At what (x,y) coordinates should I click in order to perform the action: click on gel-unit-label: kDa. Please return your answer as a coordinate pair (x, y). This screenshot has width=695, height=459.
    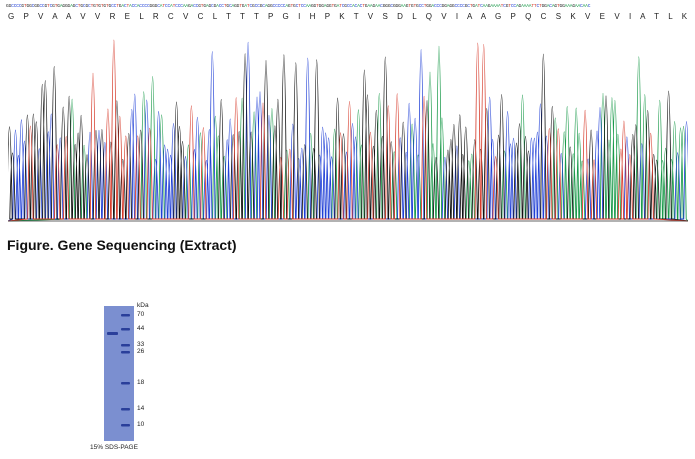
    Looking at the image, I should click on (143, 305).